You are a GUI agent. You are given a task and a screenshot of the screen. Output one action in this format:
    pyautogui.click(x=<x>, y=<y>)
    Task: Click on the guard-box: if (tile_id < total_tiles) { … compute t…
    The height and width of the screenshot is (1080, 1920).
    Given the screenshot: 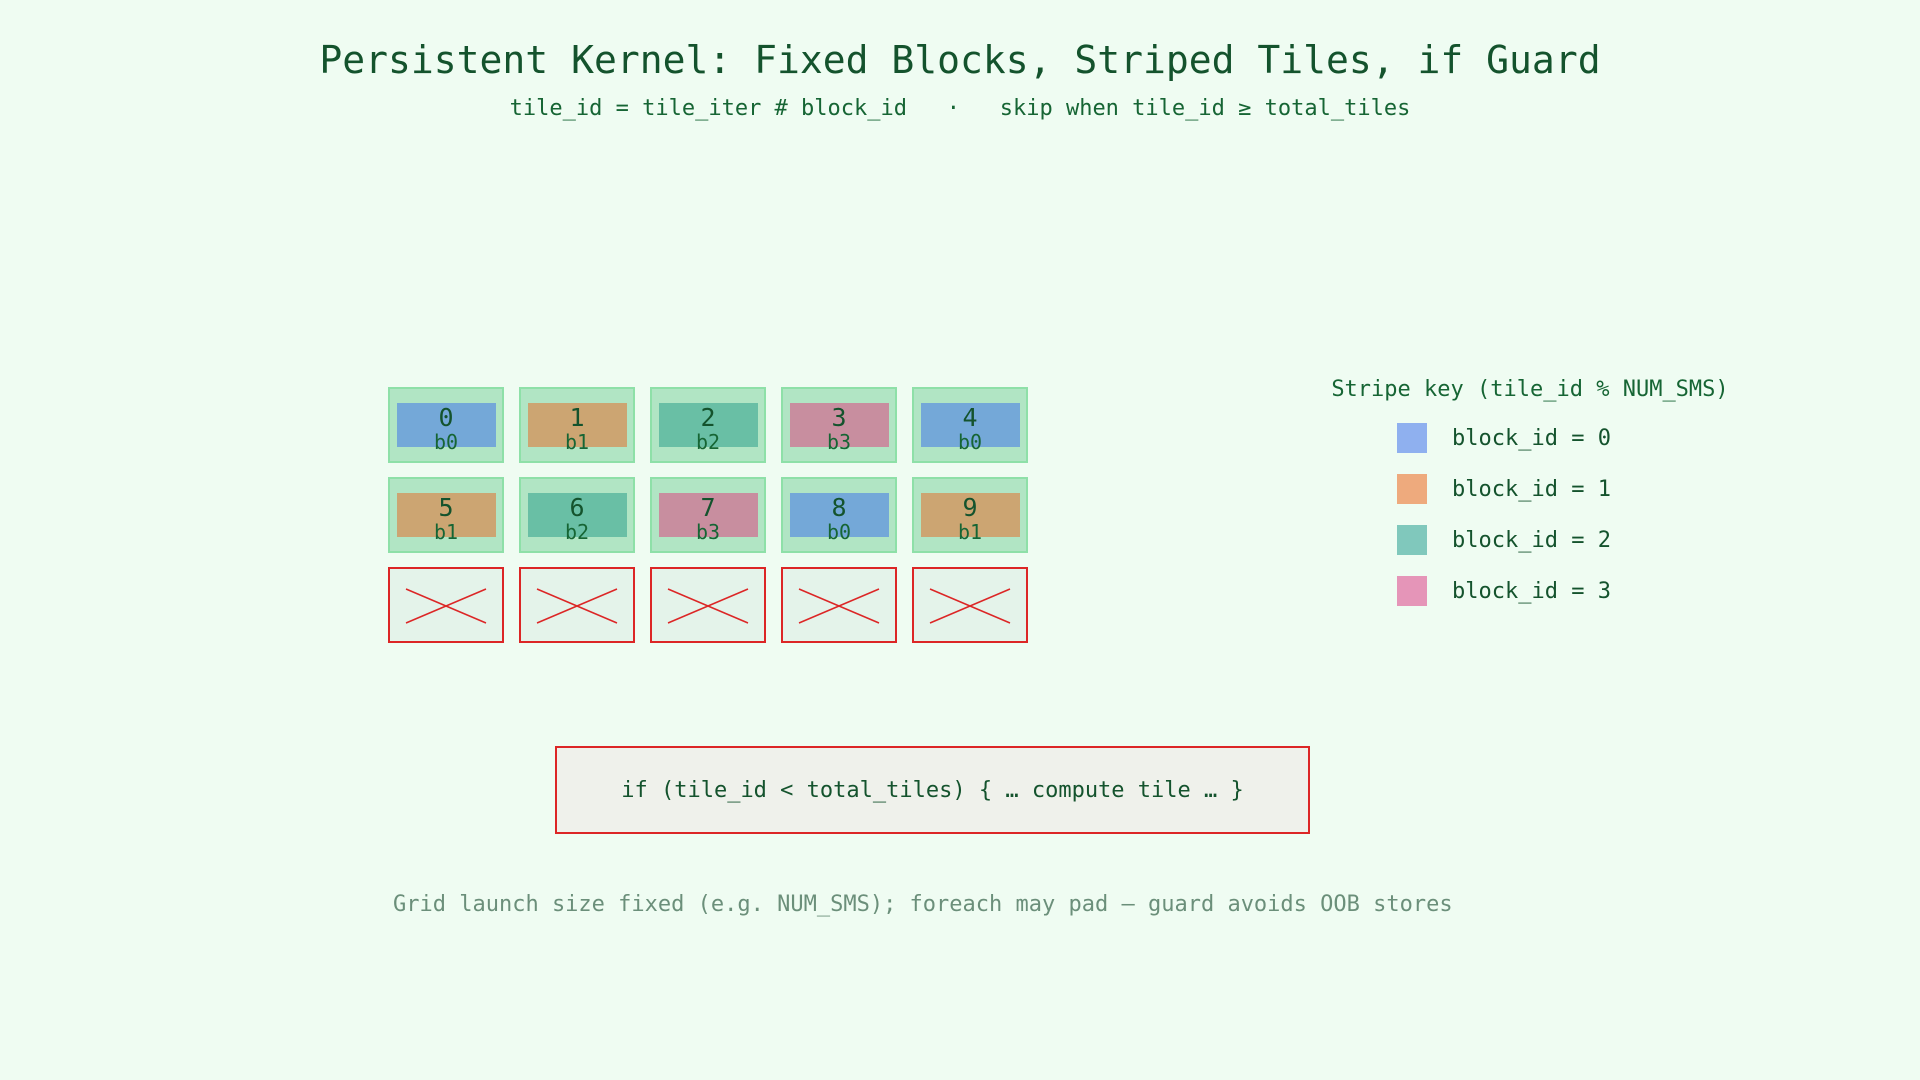 What is the action you would take?
    pyautogui.click(x=932, y=790)
    